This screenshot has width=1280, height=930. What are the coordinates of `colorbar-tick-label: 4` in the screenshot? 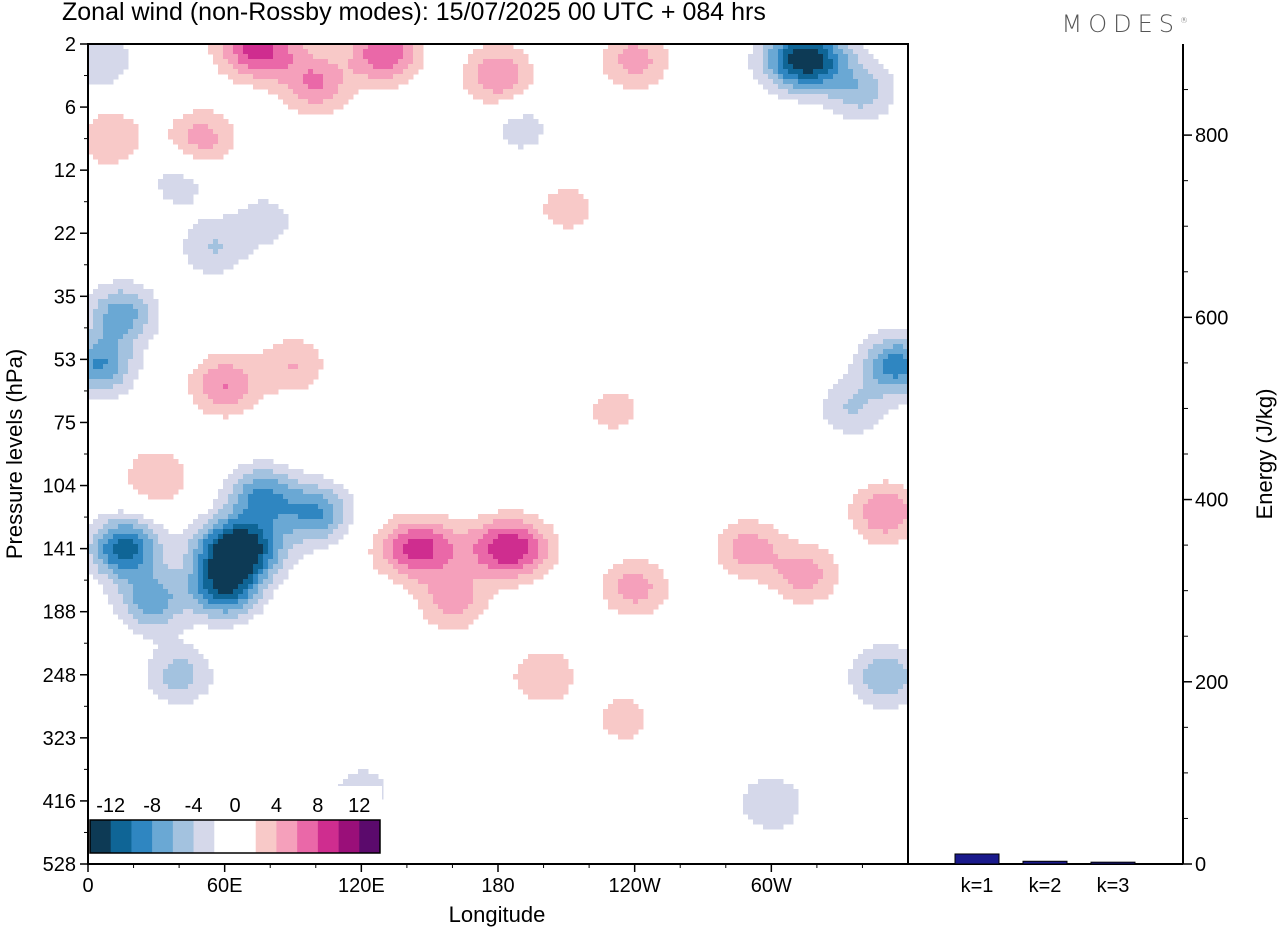 It's located at (276, 806).